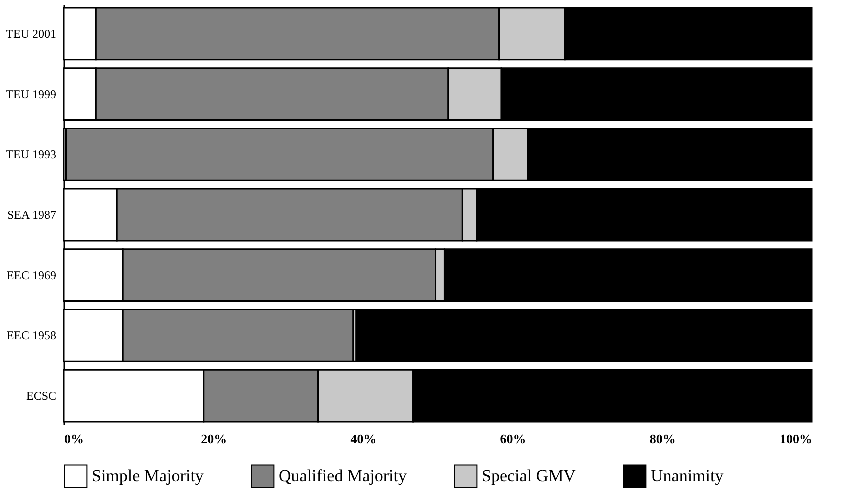 The image size is (867, 491). What do you see at coordinates (343, 476) in the screenshot?
I see `legend-label: Qualified Majority` at bounding box center [343, 476].